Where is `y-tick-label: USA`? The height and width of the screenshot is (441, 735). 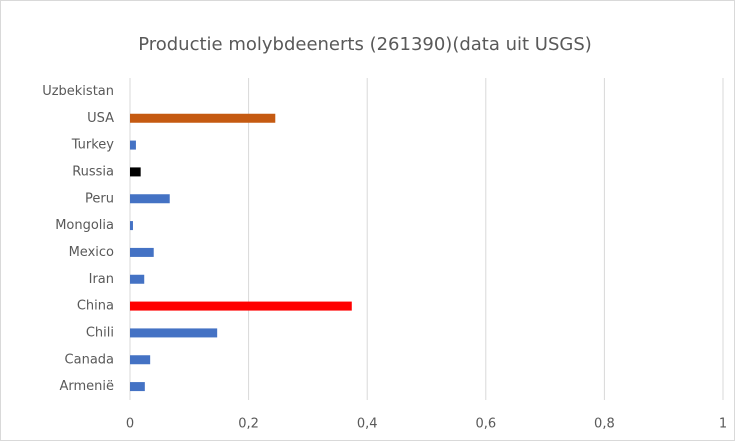
y-tick-label: USA is located at coordinates (100, 118).